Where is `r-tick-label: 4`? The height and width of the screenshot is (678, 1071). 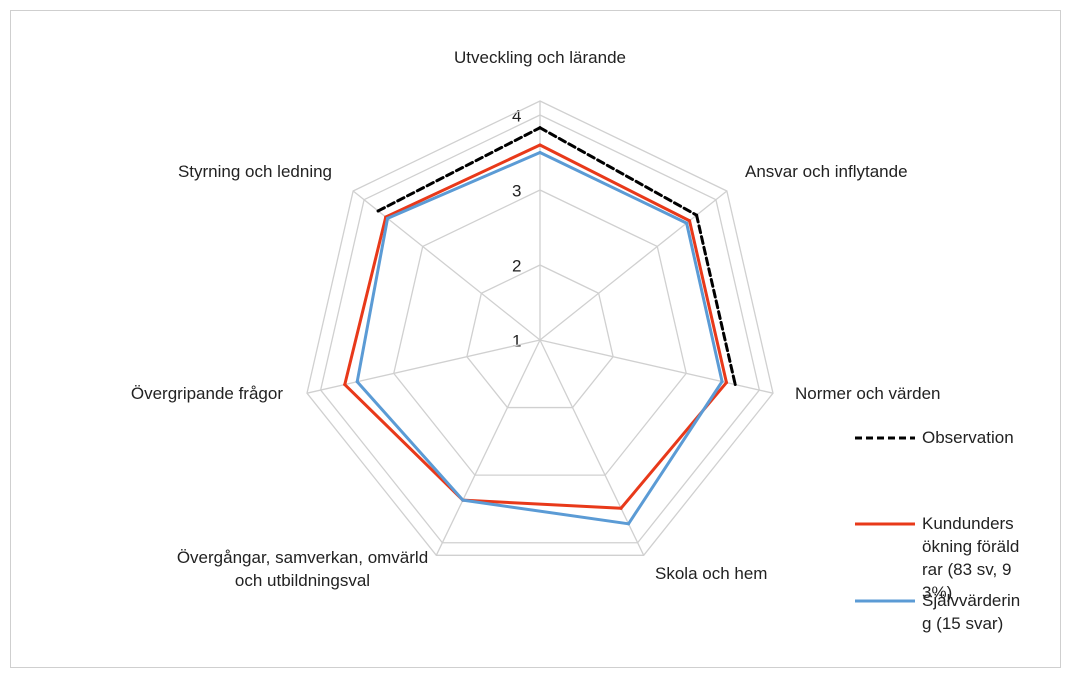 r-tick-label: 4 is located at coordinates (516, 115).